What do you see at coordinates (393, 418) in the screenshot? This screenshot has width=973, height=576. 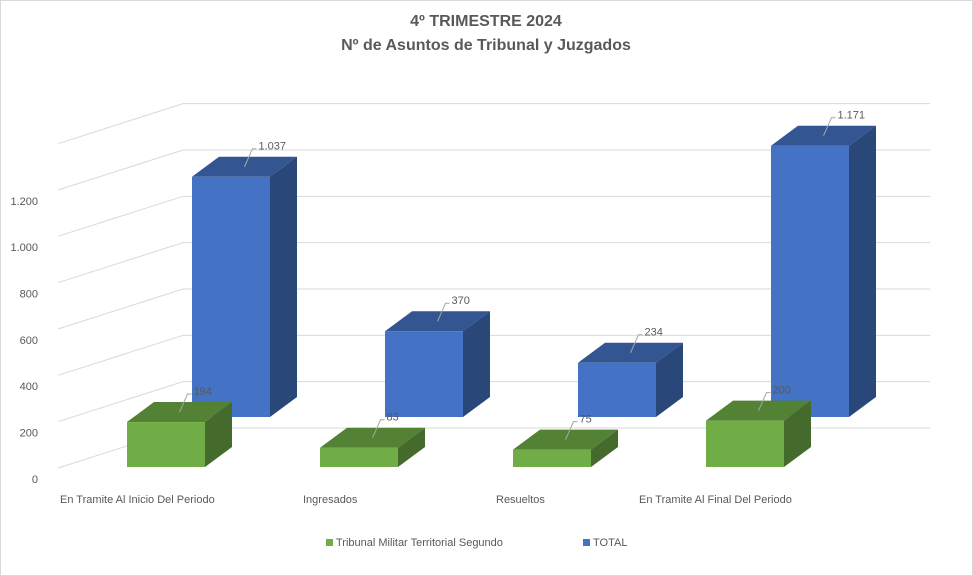 I see `data-label: 83` at bounding box center [393, 418].